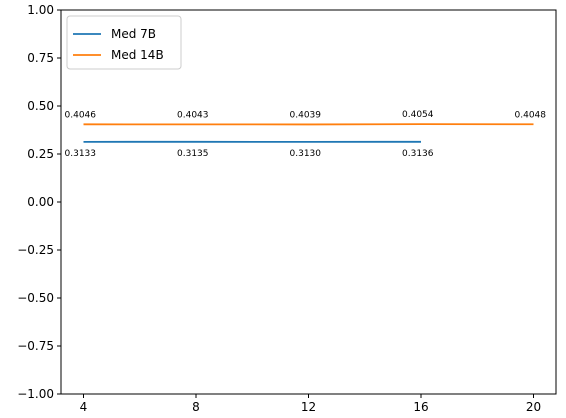 This screenshot has height=418, width=566. Describe the element at coordinates (196, 407) in the screenshot. I see `x-tick-label: 8` at that location.